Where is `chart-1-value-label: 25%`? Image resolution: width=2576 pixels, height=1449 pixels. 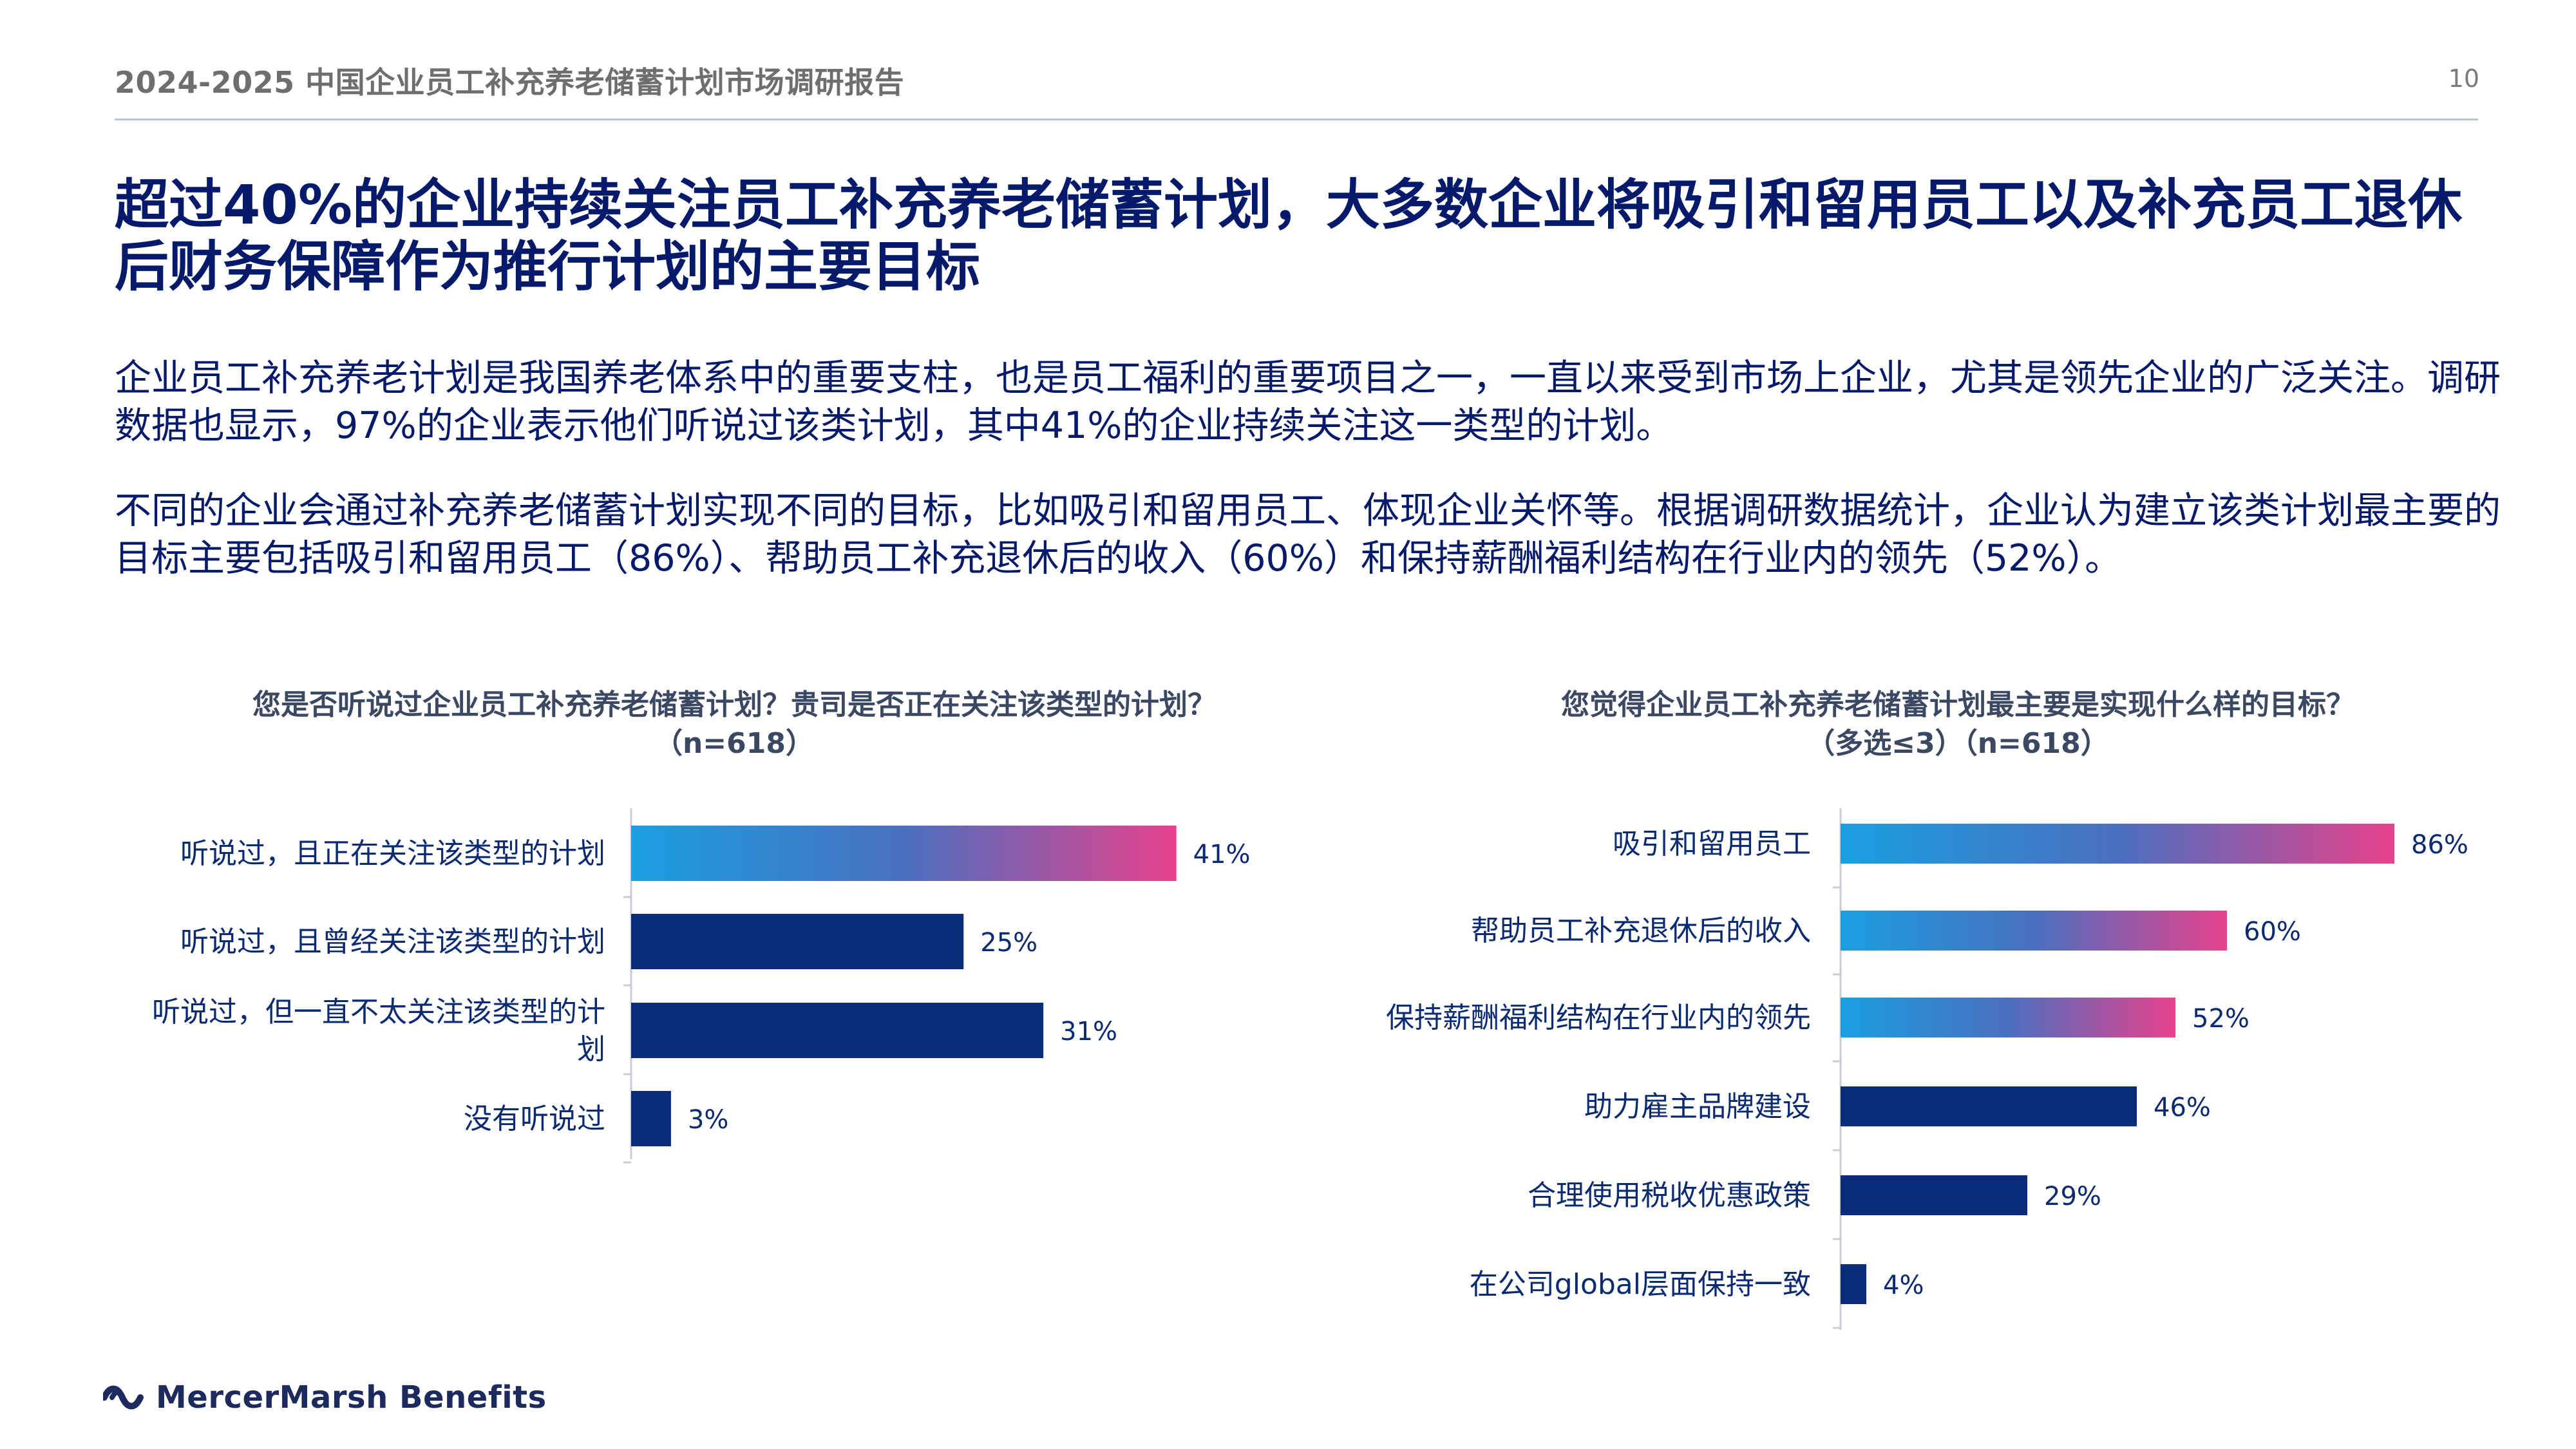
chart-1-value-label: 25% is located at coordinates (1008, 943).